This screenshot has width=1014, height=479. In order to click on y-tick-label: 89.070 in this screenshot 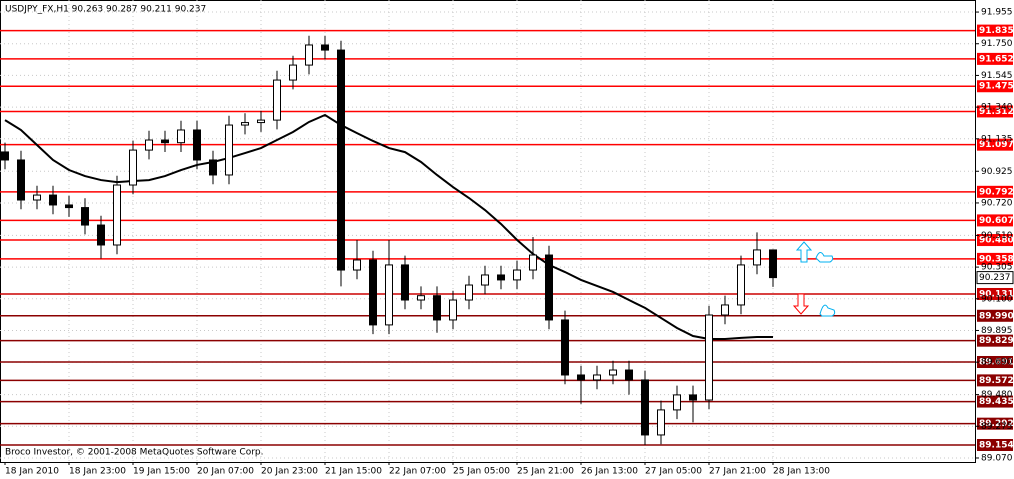, I will do `click(997, 458)`.